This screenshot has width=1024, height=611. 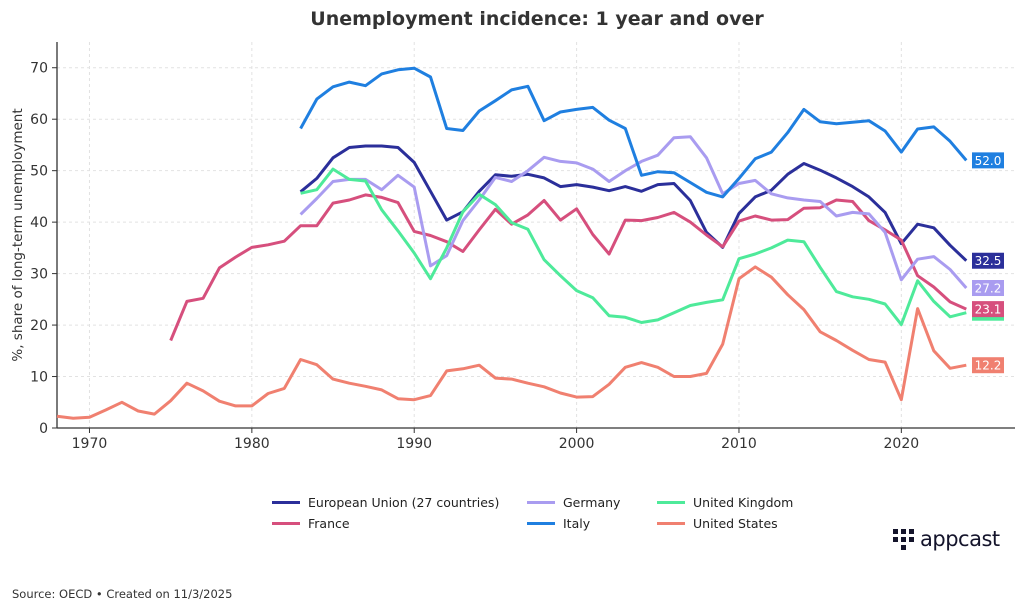 What do you see at coordinates (739, 444) in the screenshot?
I see `x-tick-label: 2010` at bounding box center [739, 444].